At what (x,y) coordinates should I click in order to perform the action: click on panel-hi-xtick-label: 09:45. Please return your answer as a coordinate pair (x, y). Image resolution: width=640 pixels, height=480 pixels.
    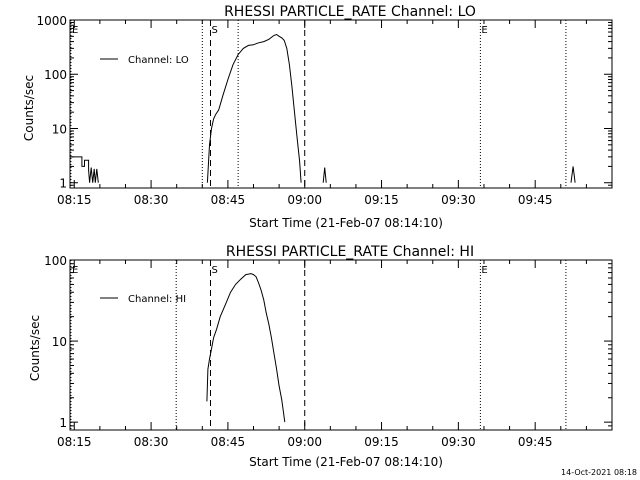
    Looking at the image, I should click on (535, 442).